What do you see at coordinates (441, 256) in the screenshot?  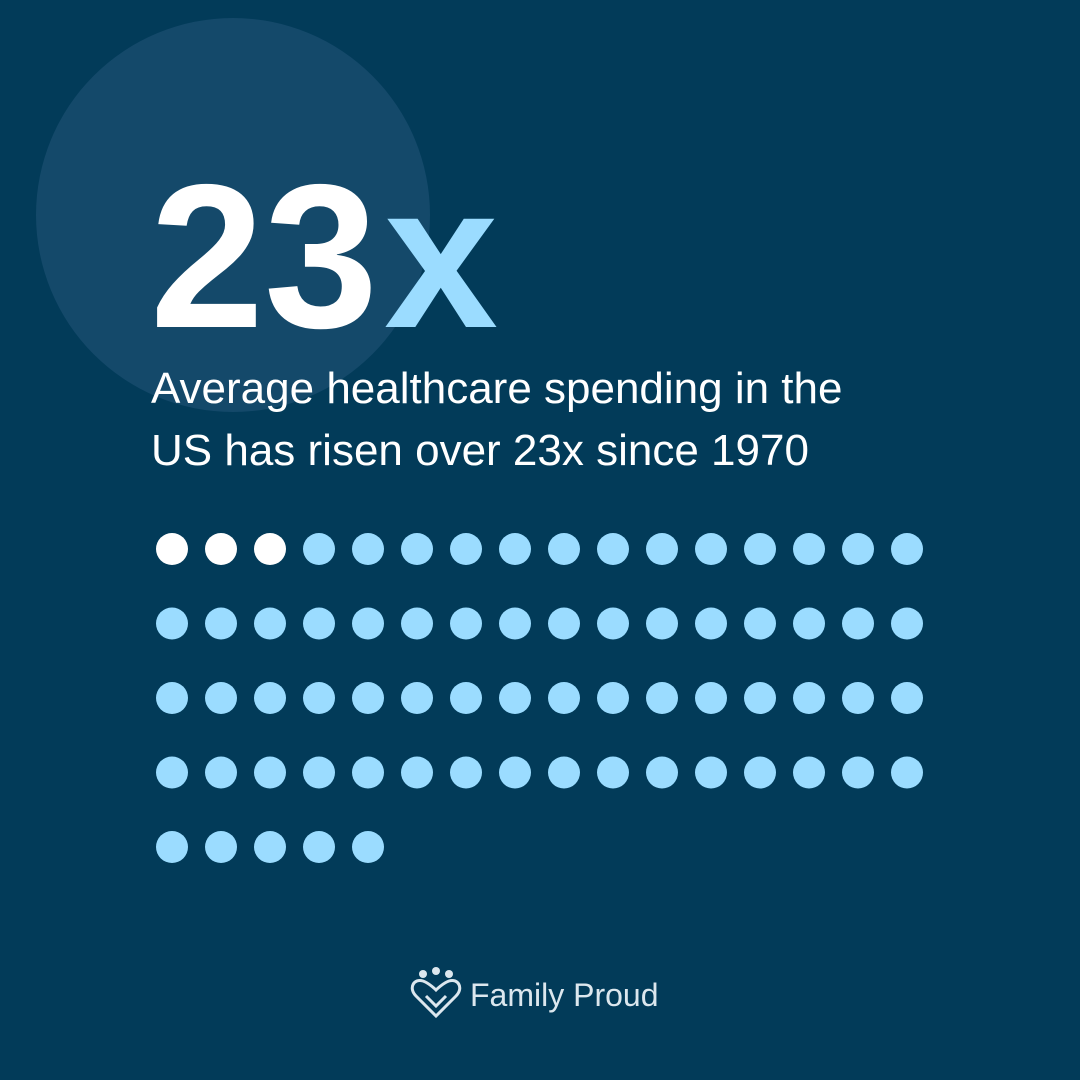 I see `headline-suffix: x` at bounding box center [441, 256].